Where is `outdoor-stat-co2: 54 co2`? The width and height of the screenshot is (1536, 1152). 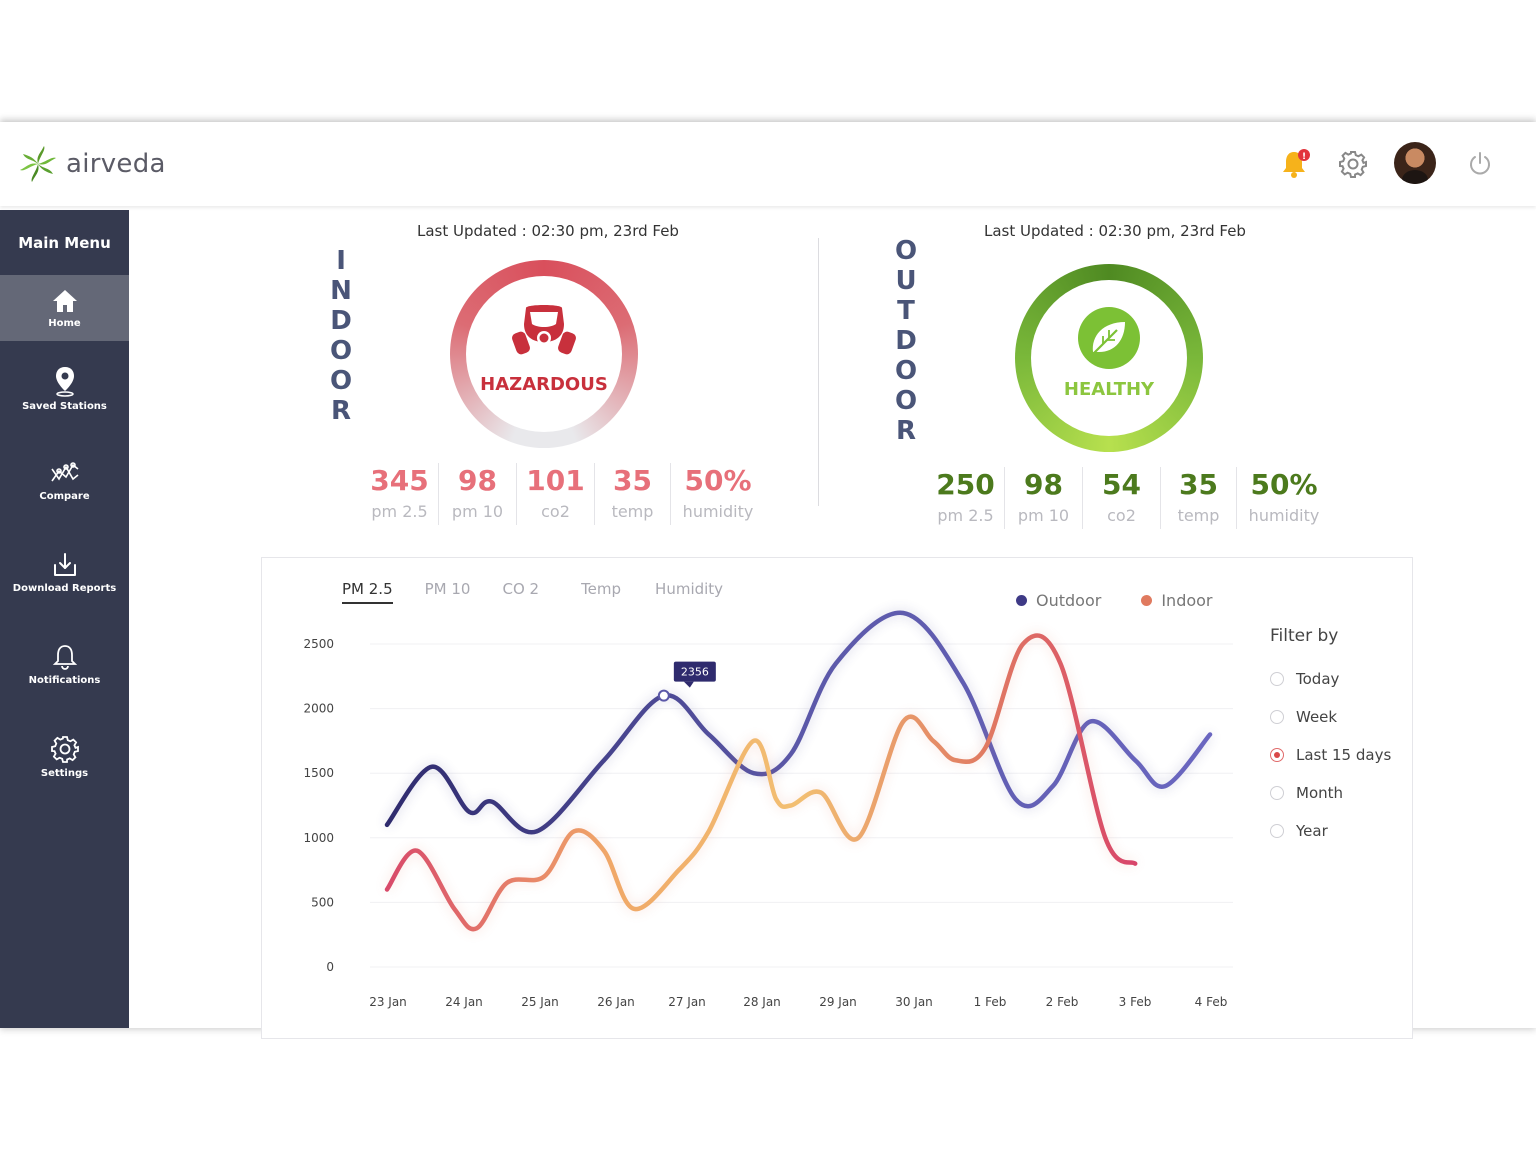
outdoor-stat-co2: 54 co2 is located at coordinates (1122, 498).